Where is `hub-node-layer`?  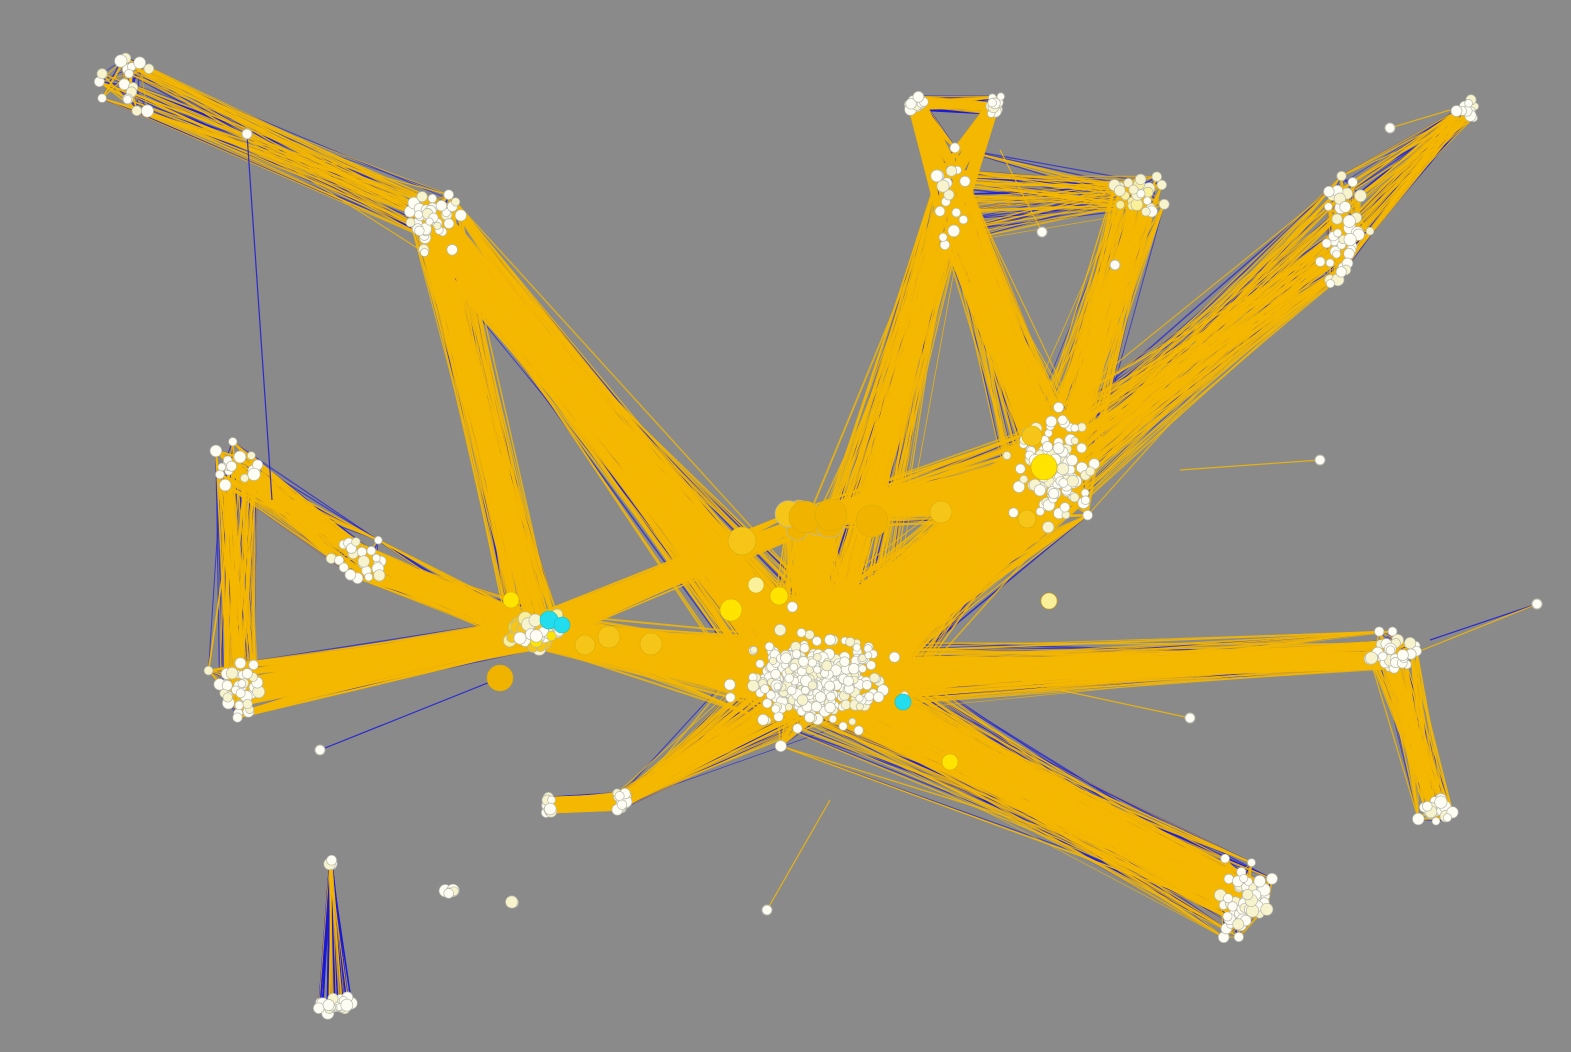
hub-node-layer is located at coordinates (772, 598).